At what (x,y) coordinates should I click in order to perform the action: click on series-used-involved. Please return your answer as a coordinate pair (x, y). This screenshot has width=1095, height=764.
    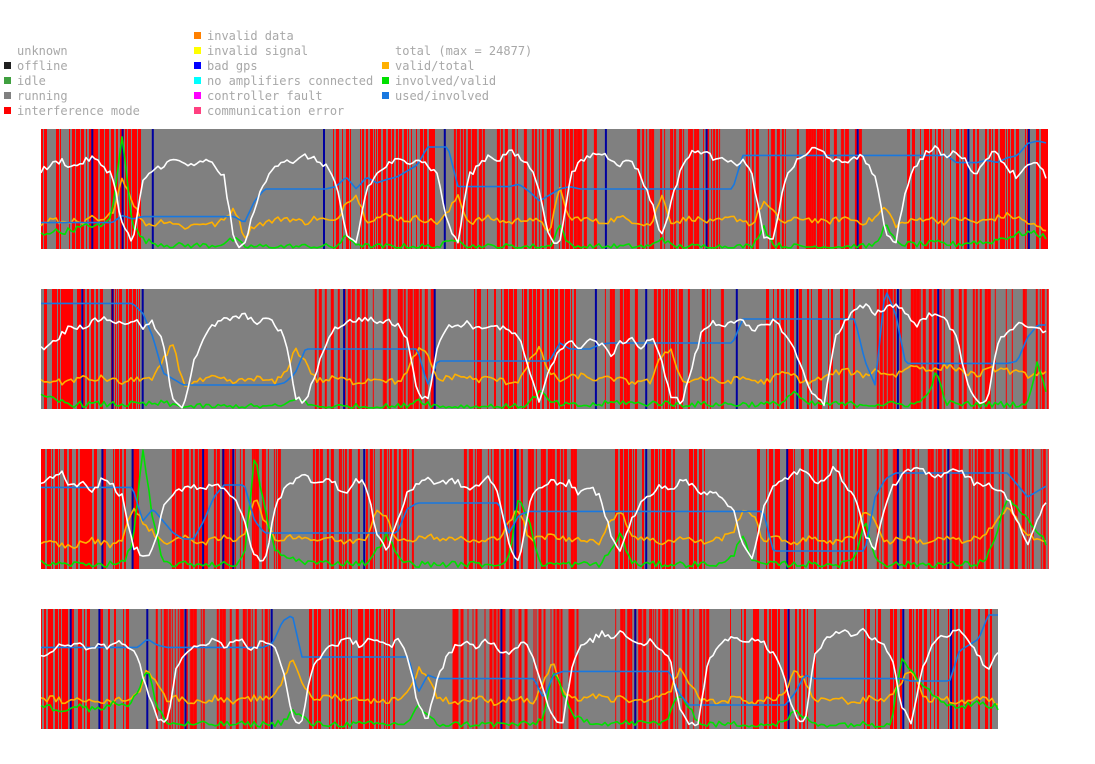
    Looking at the image, I should click on (519, 660).